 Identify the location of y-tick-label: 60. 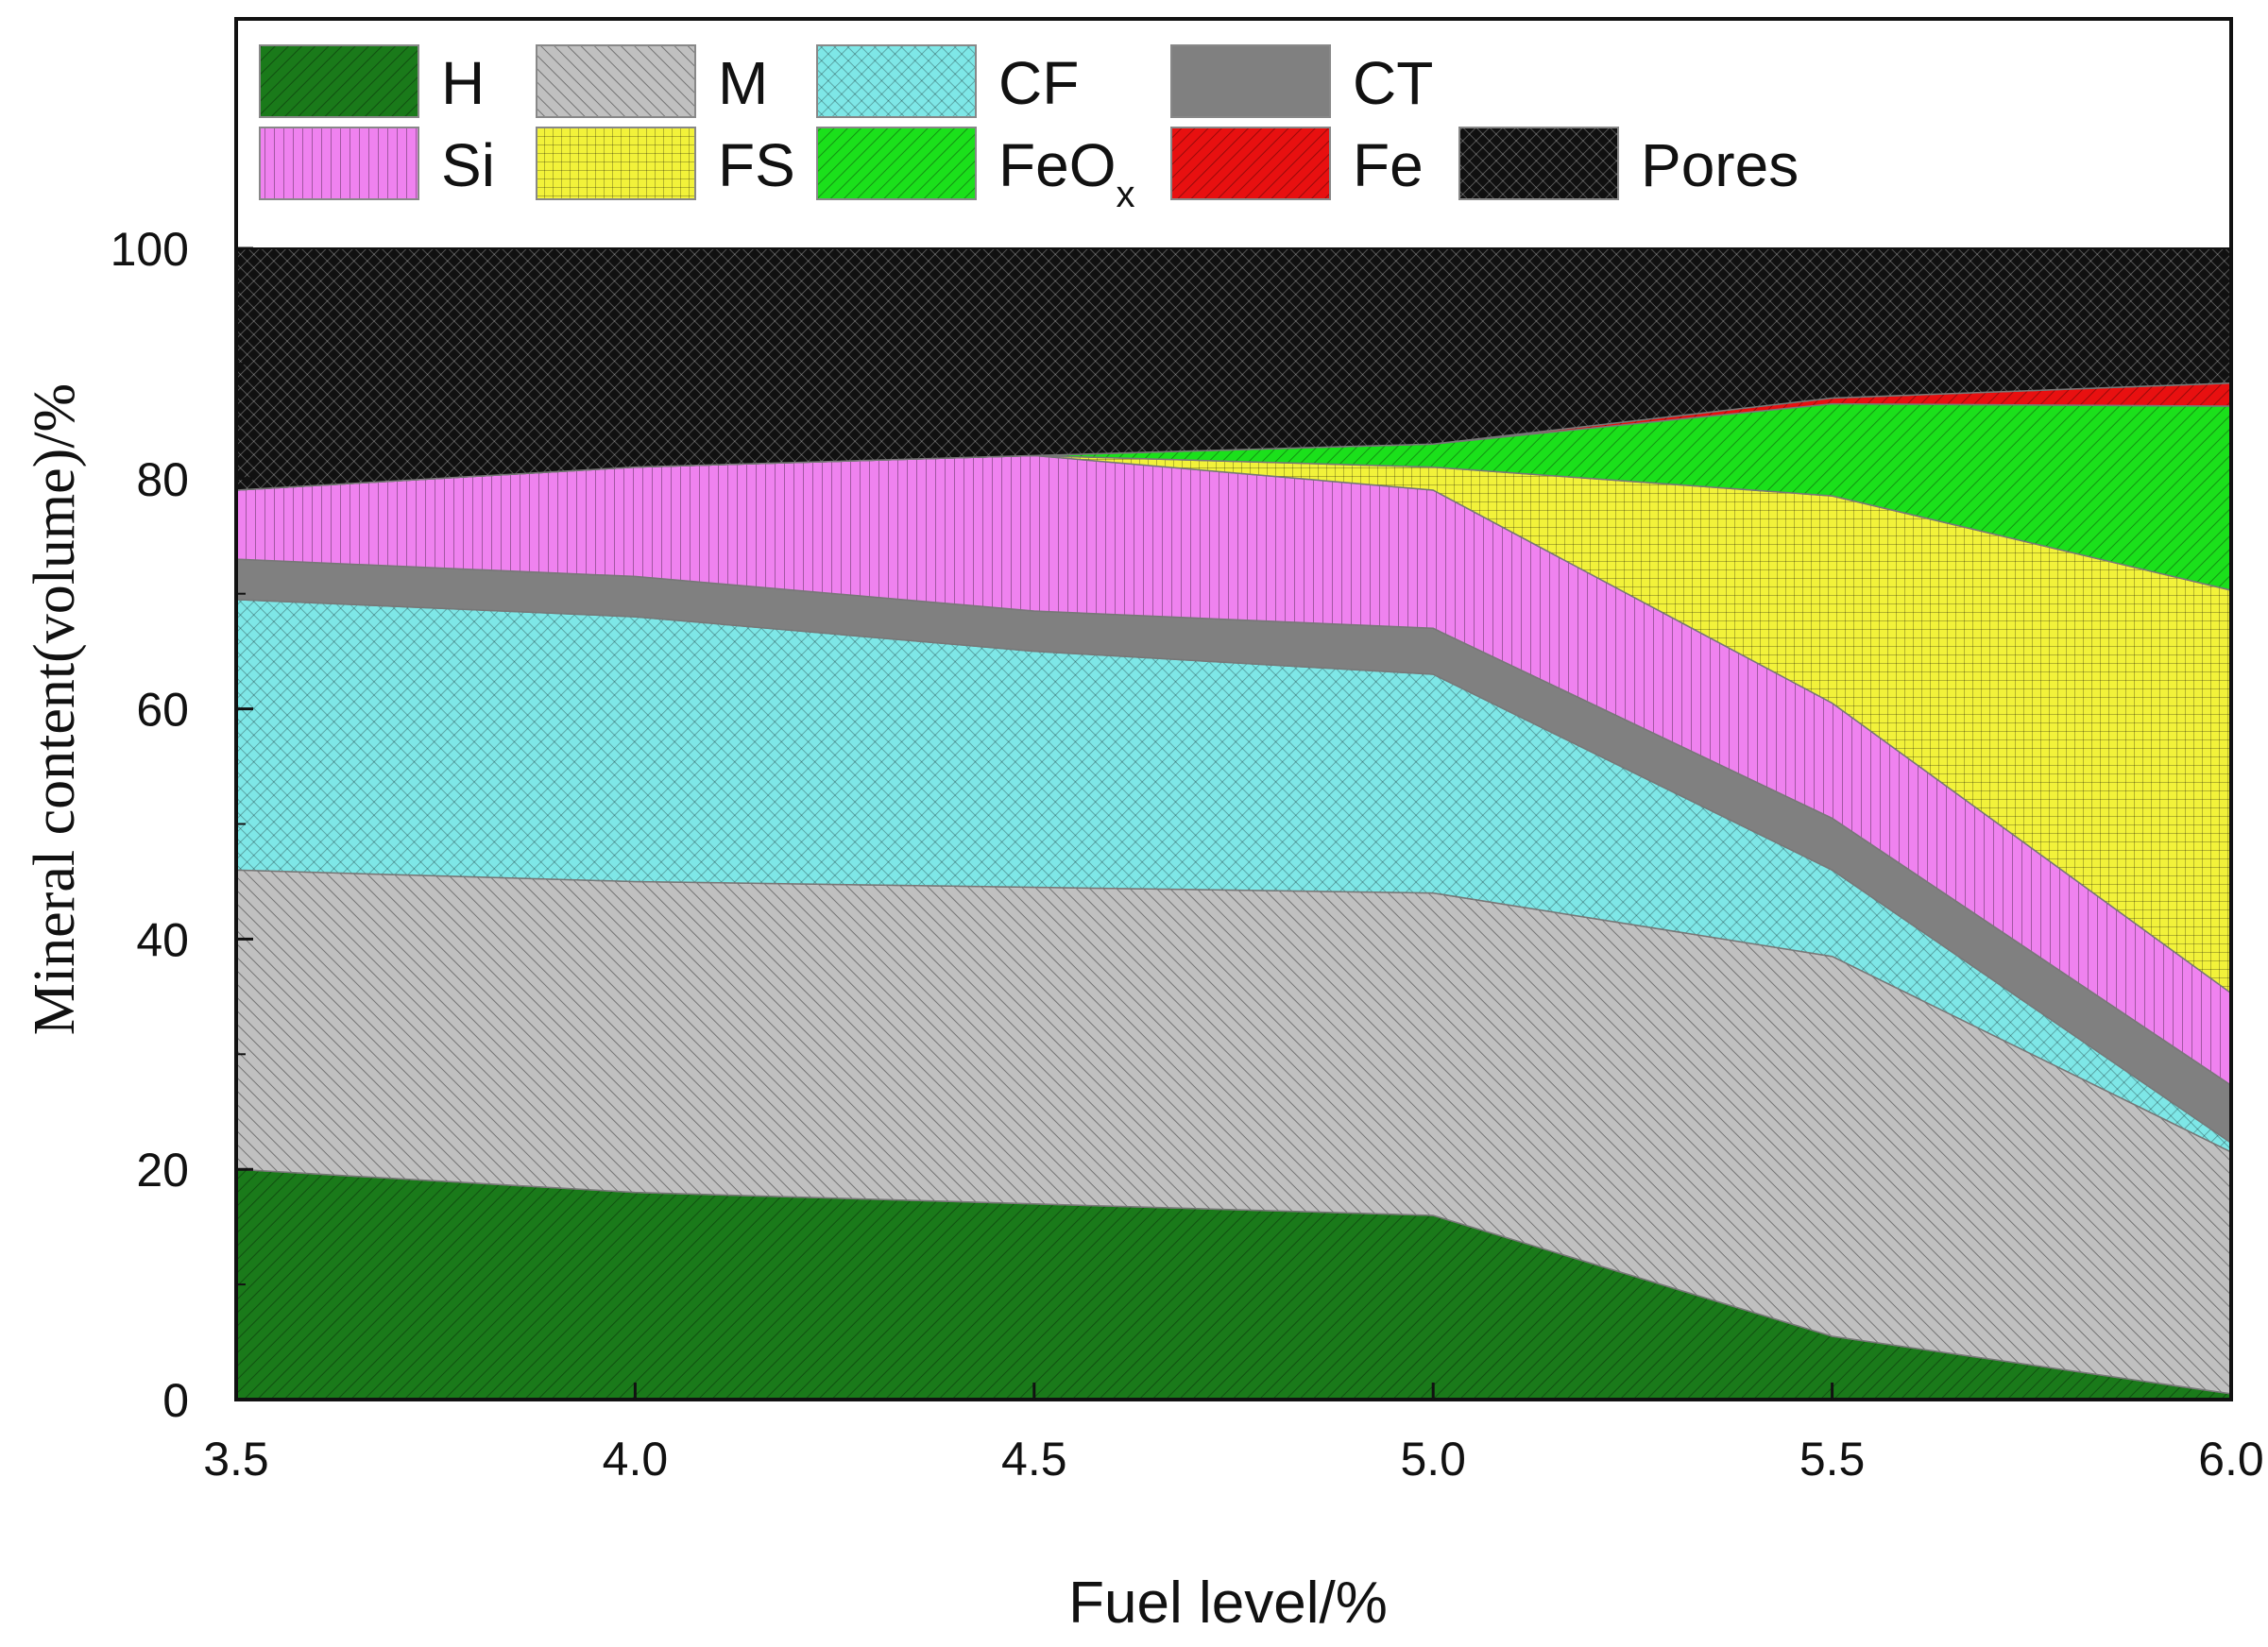
(162, 710).